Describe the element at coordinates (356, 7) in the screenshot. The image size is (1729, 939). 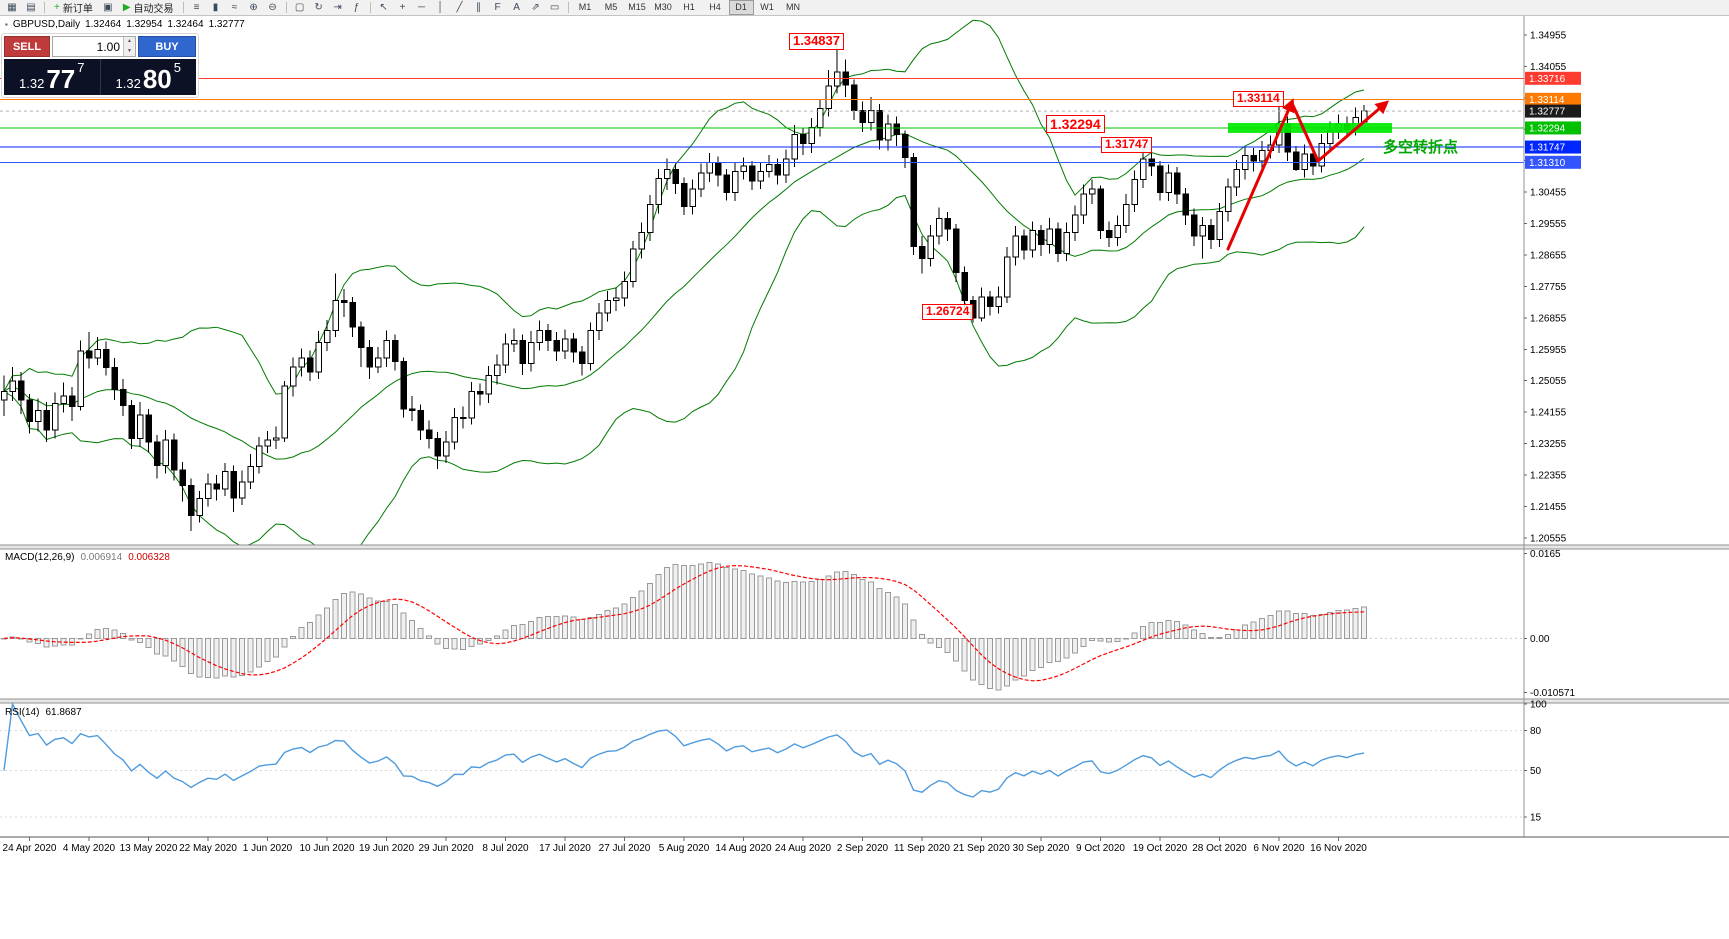
I see `indicators-icon: ƒ` at that location.